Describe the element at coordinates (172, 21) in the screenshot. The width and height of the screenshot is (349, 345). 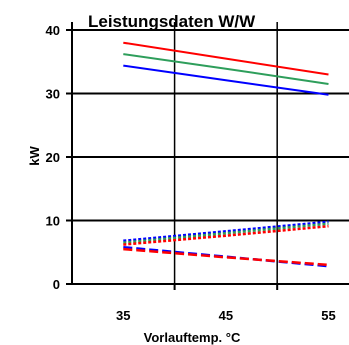
I see `chart-title: Leistungsdaten W/W` at that location.